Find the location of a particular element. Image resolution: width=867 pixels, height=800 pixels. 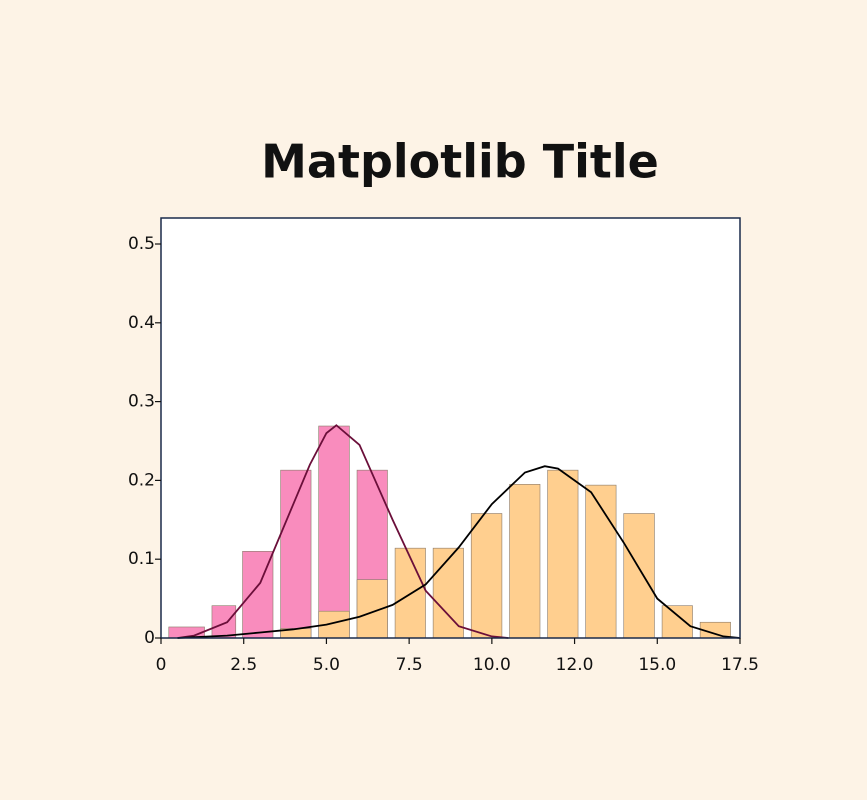

y-tick-label: 0.3 is located at coordinates (141, 402).